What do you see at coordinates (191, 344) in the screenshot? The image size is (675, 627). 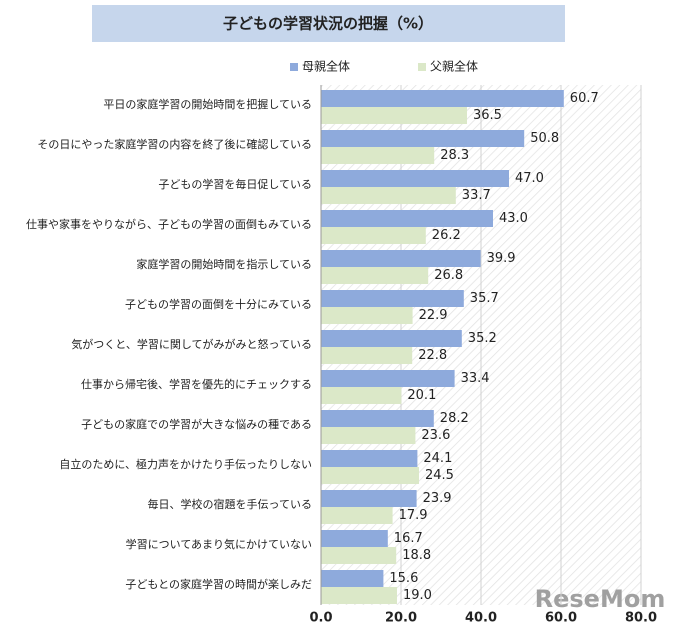 I see `y-tick-label: 気がつくと、学習に関してがみがみと怒っている` at bounding box center [191, 344].